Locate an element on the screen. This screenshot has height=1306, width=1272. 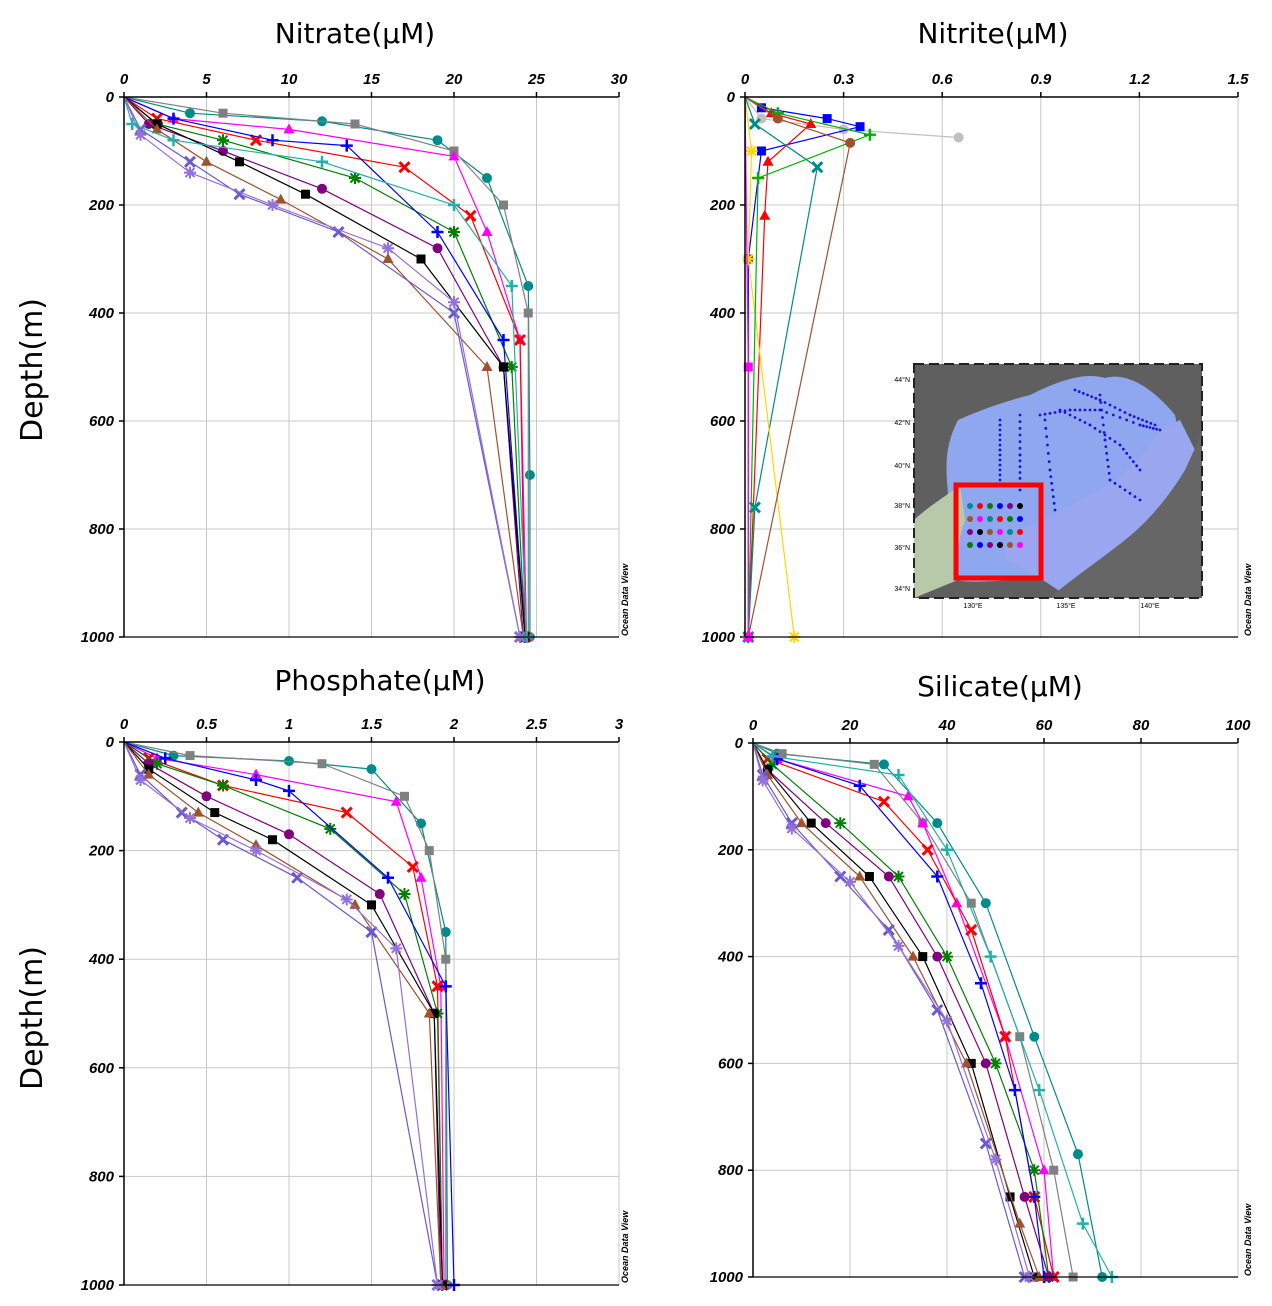
silicate-title: Silicate(μM) is located at coordinates (1000, 686).